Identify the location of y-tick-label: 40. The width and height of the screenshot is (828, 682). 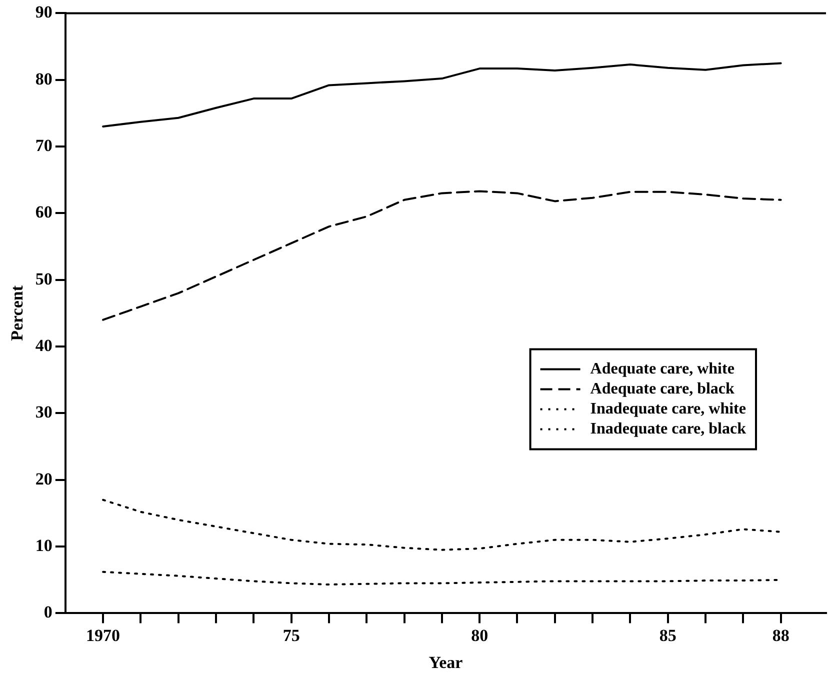
(43, 345).